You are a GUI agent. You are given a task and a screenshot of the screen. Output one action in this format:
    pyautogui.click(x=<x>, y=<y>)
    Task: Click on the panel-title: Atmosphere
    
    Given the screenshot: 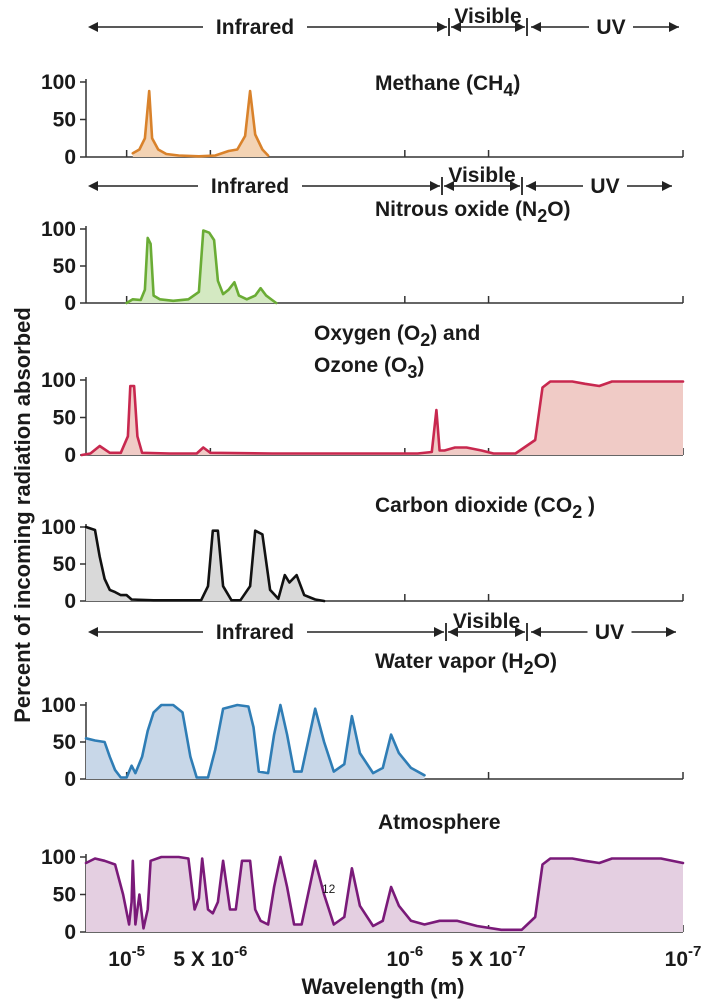 What is the action you would take?
    pyautogui.click(x=439, y=822)
    